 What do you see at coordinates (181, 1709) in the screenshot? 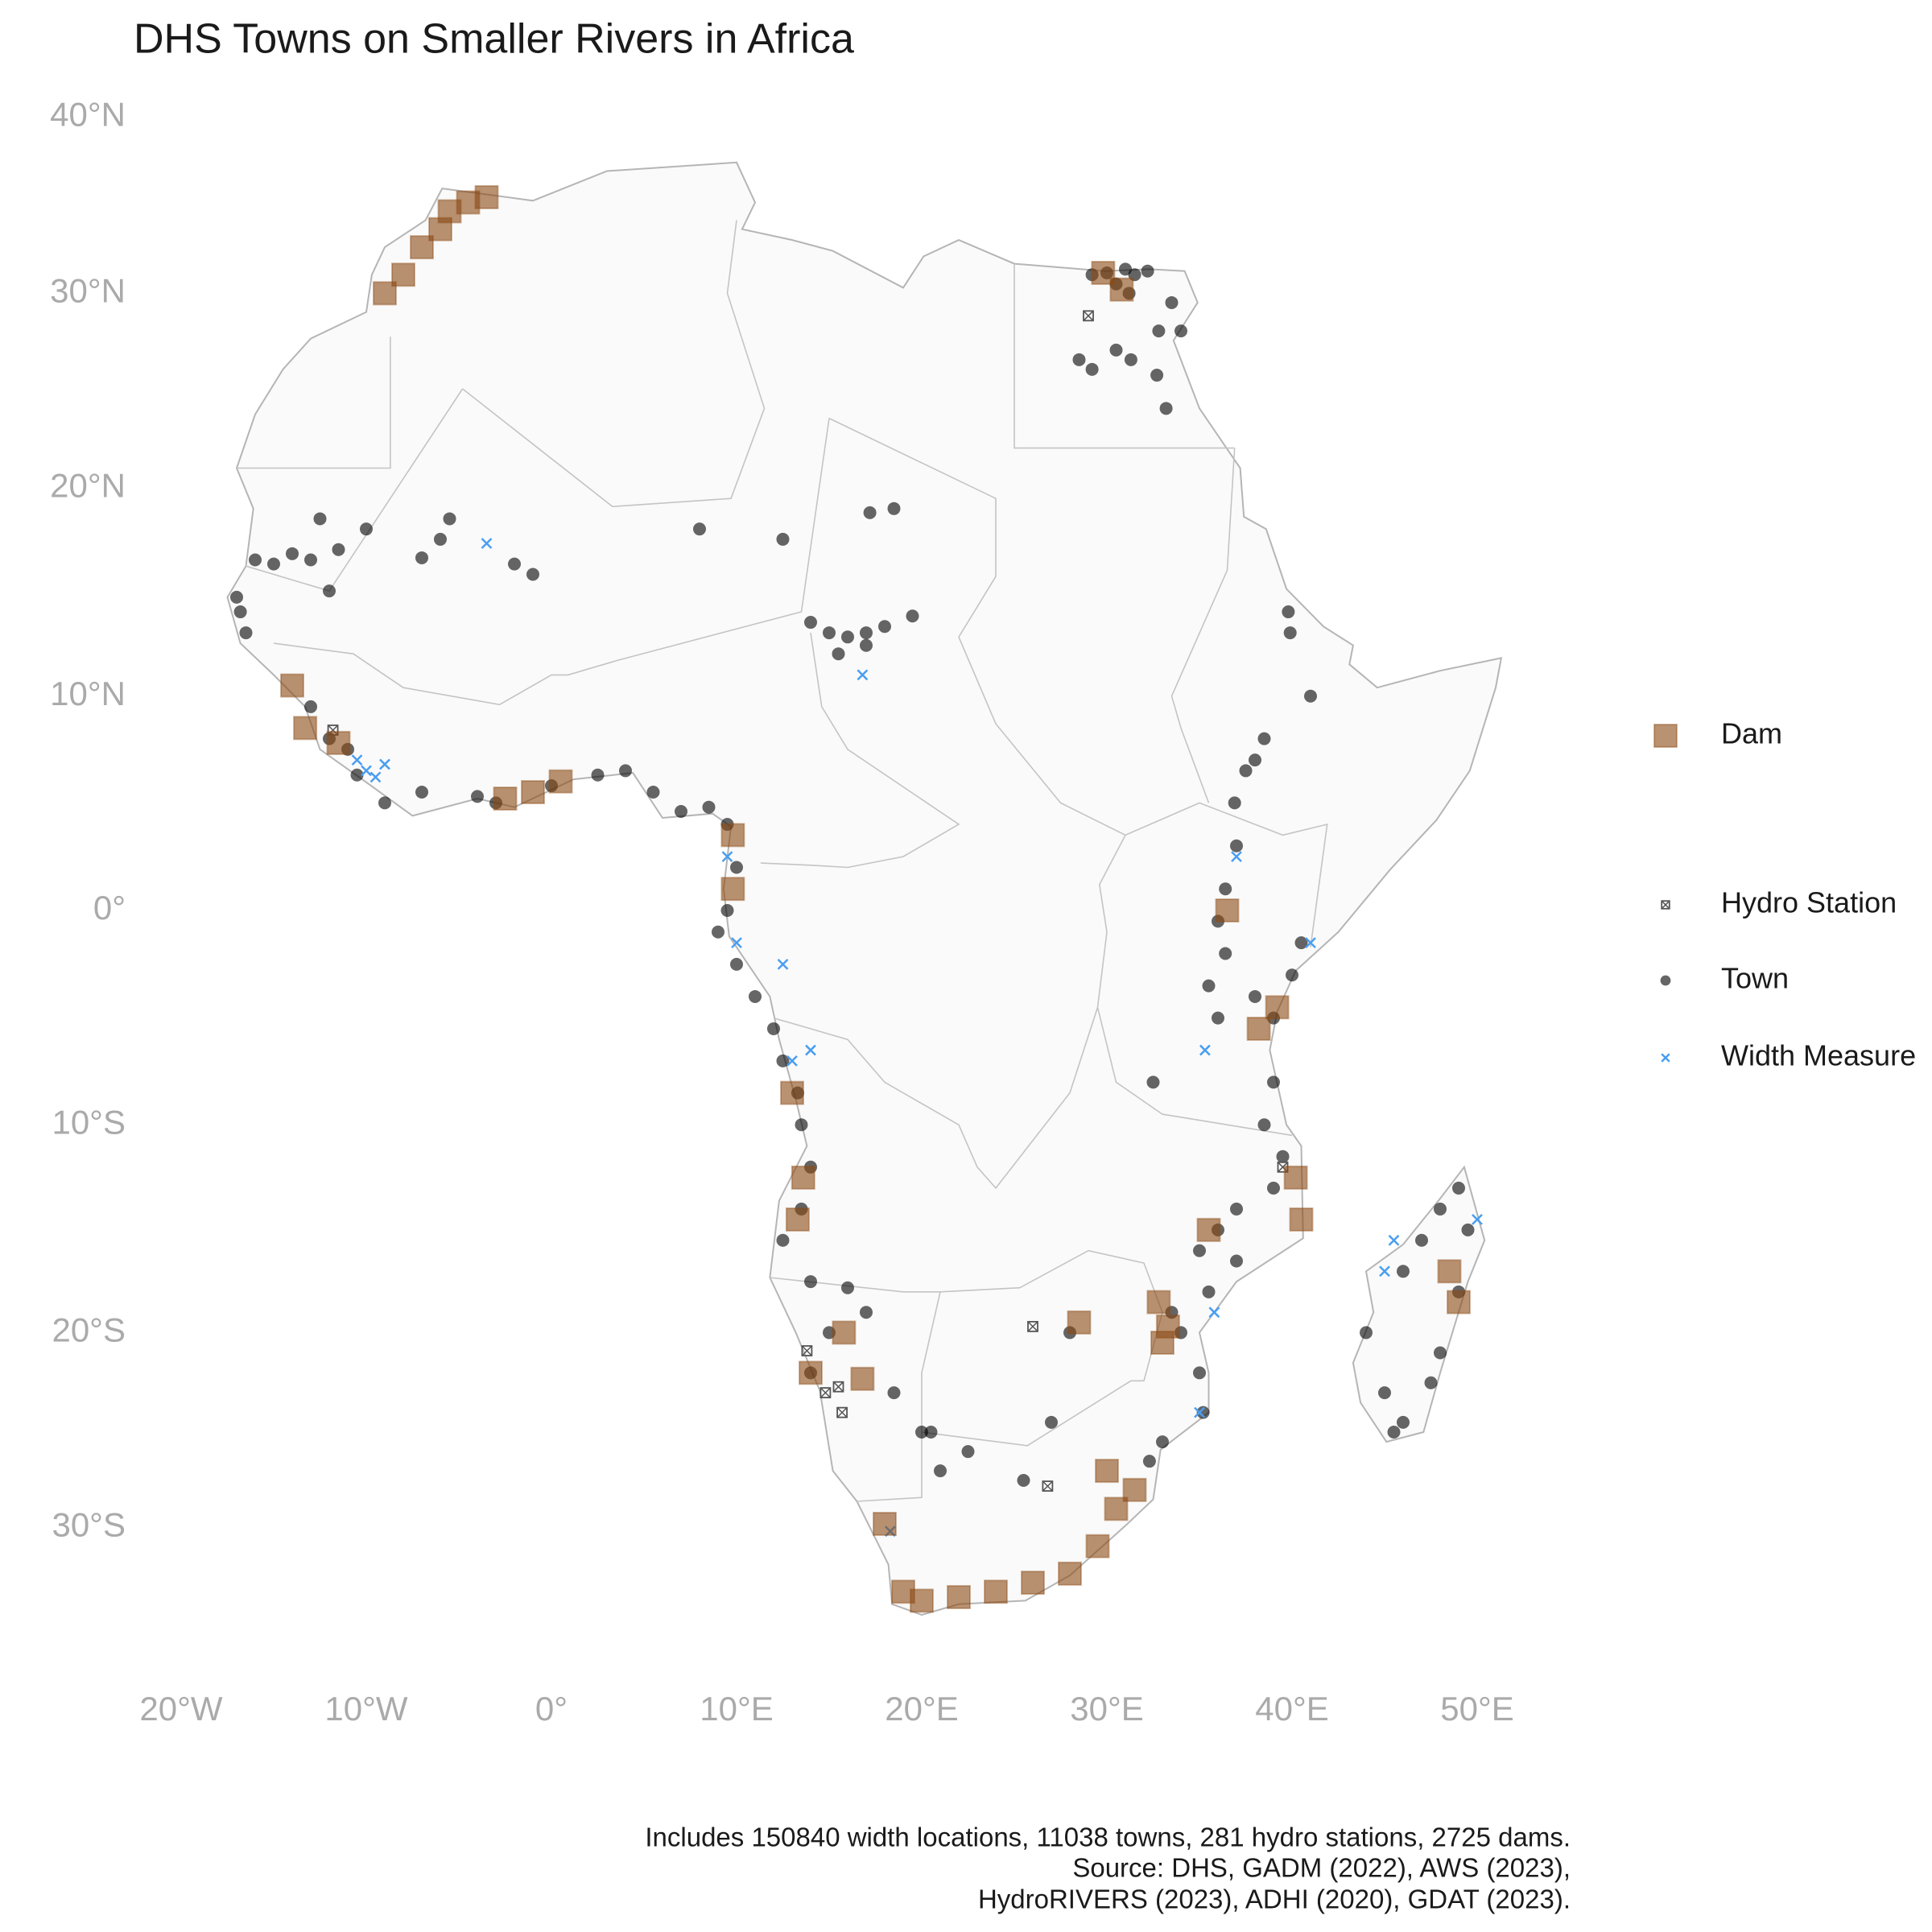
I see `x-tick-label: 20°W` at bounding box center [181, 1709].